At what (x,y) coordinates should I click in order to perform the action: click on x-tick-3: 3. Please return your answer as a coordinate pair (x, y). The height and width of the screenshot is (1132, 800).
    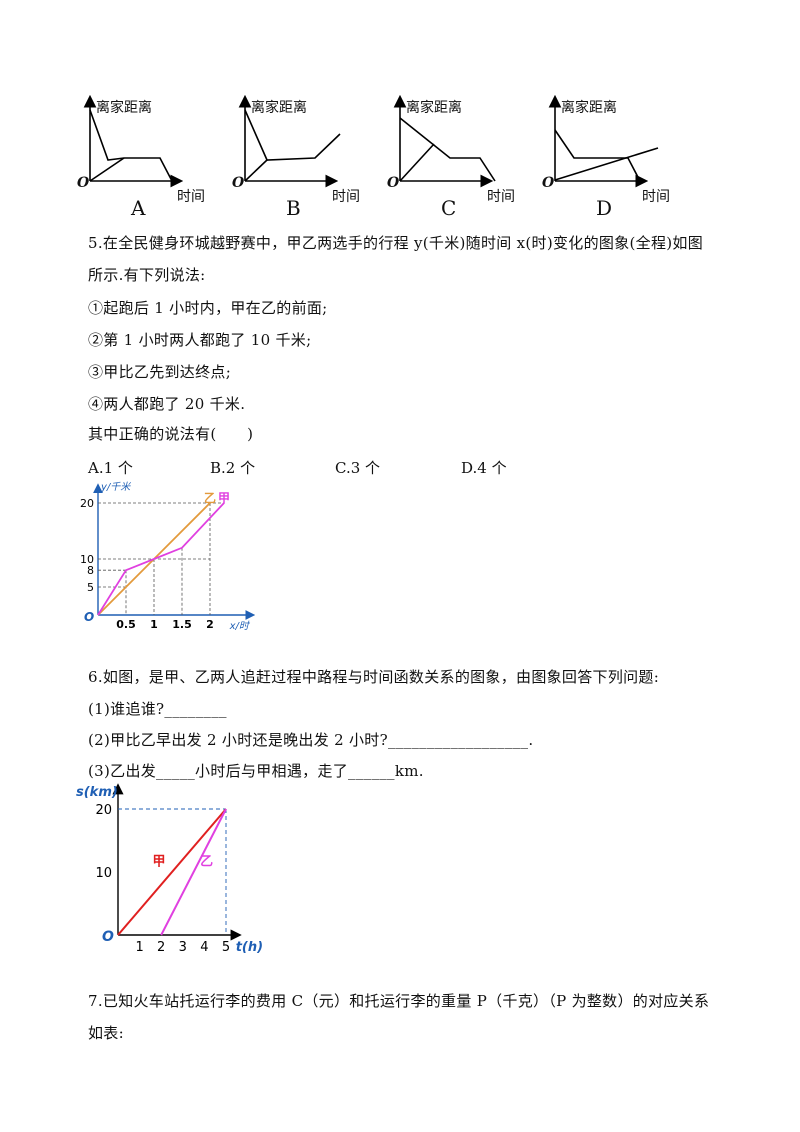
    Looking at the image, I should click on (183, 947).